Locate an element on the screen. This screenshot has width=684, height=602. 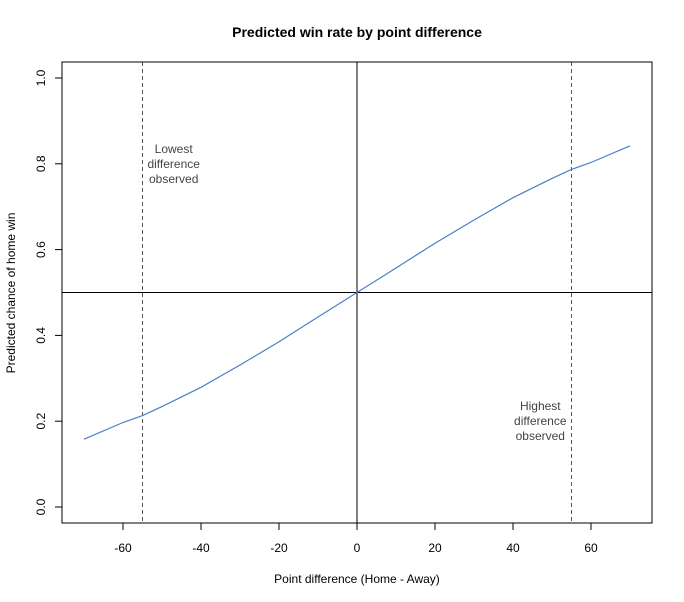
x-tick-label-2: -20 is located at coordinates (279, 548).